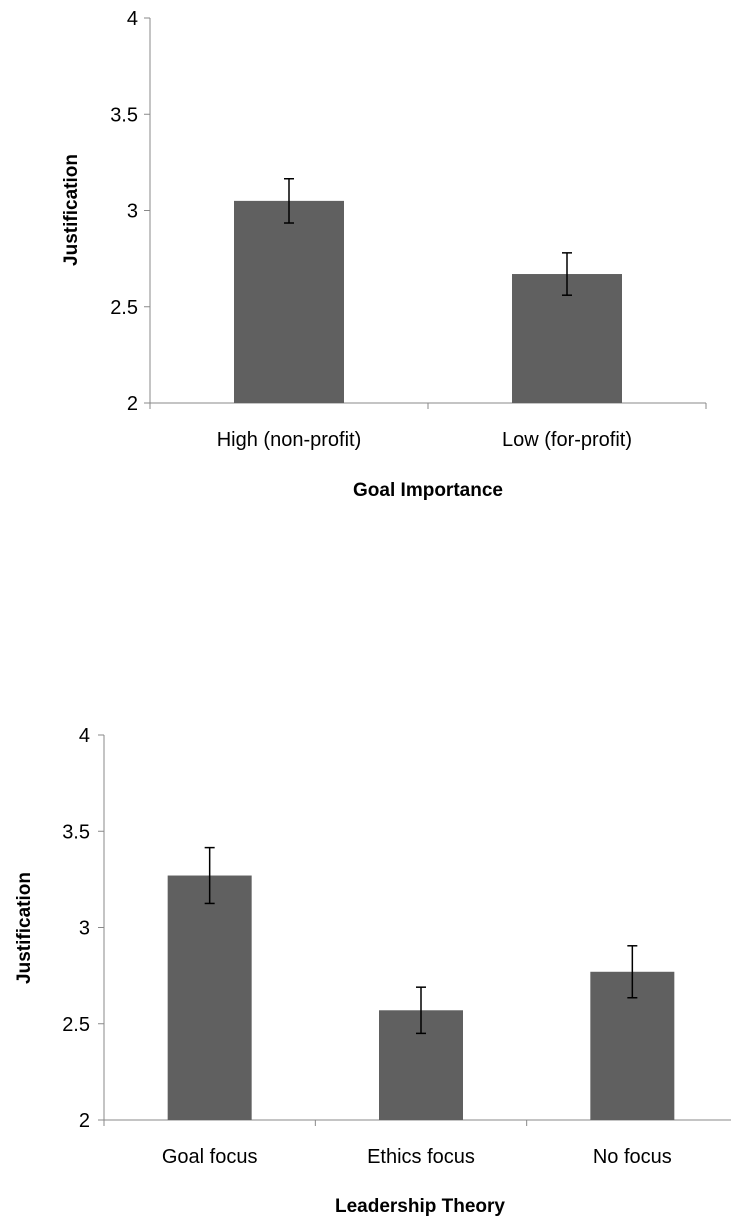 The image size is (731, 1224). Describe the element at coordinates (209, 997) in the screenshot. I see `bar-goal-focus` at that location.